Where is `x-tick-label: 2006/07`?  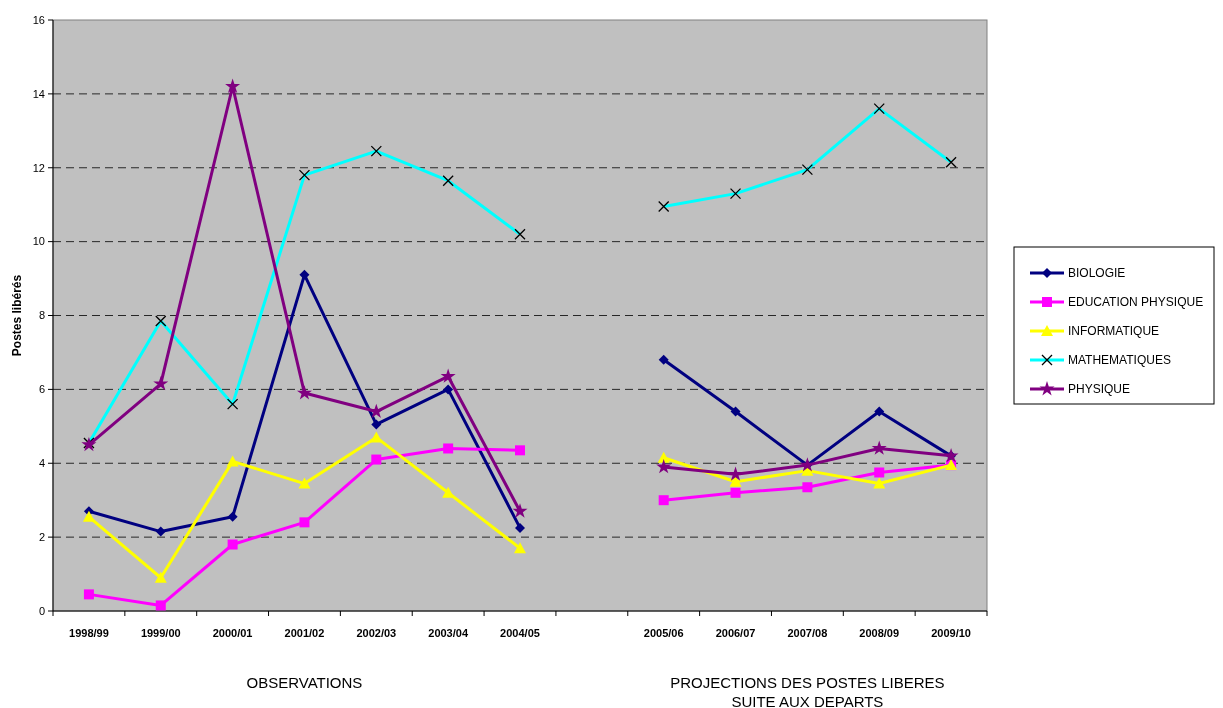
x-tick-label: 2006/07 is located at coordinates (735, 633).